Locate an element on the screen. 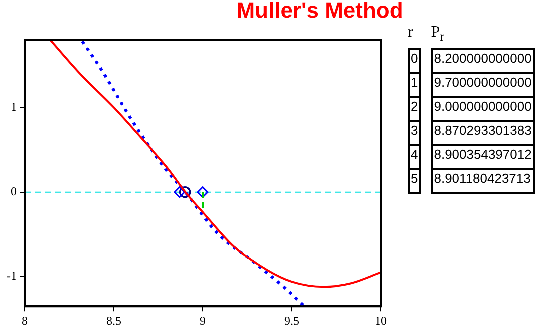 Image resolution: width=556 pixels, height=332 pixels. text: 2 is located at coordinates (414, 109).